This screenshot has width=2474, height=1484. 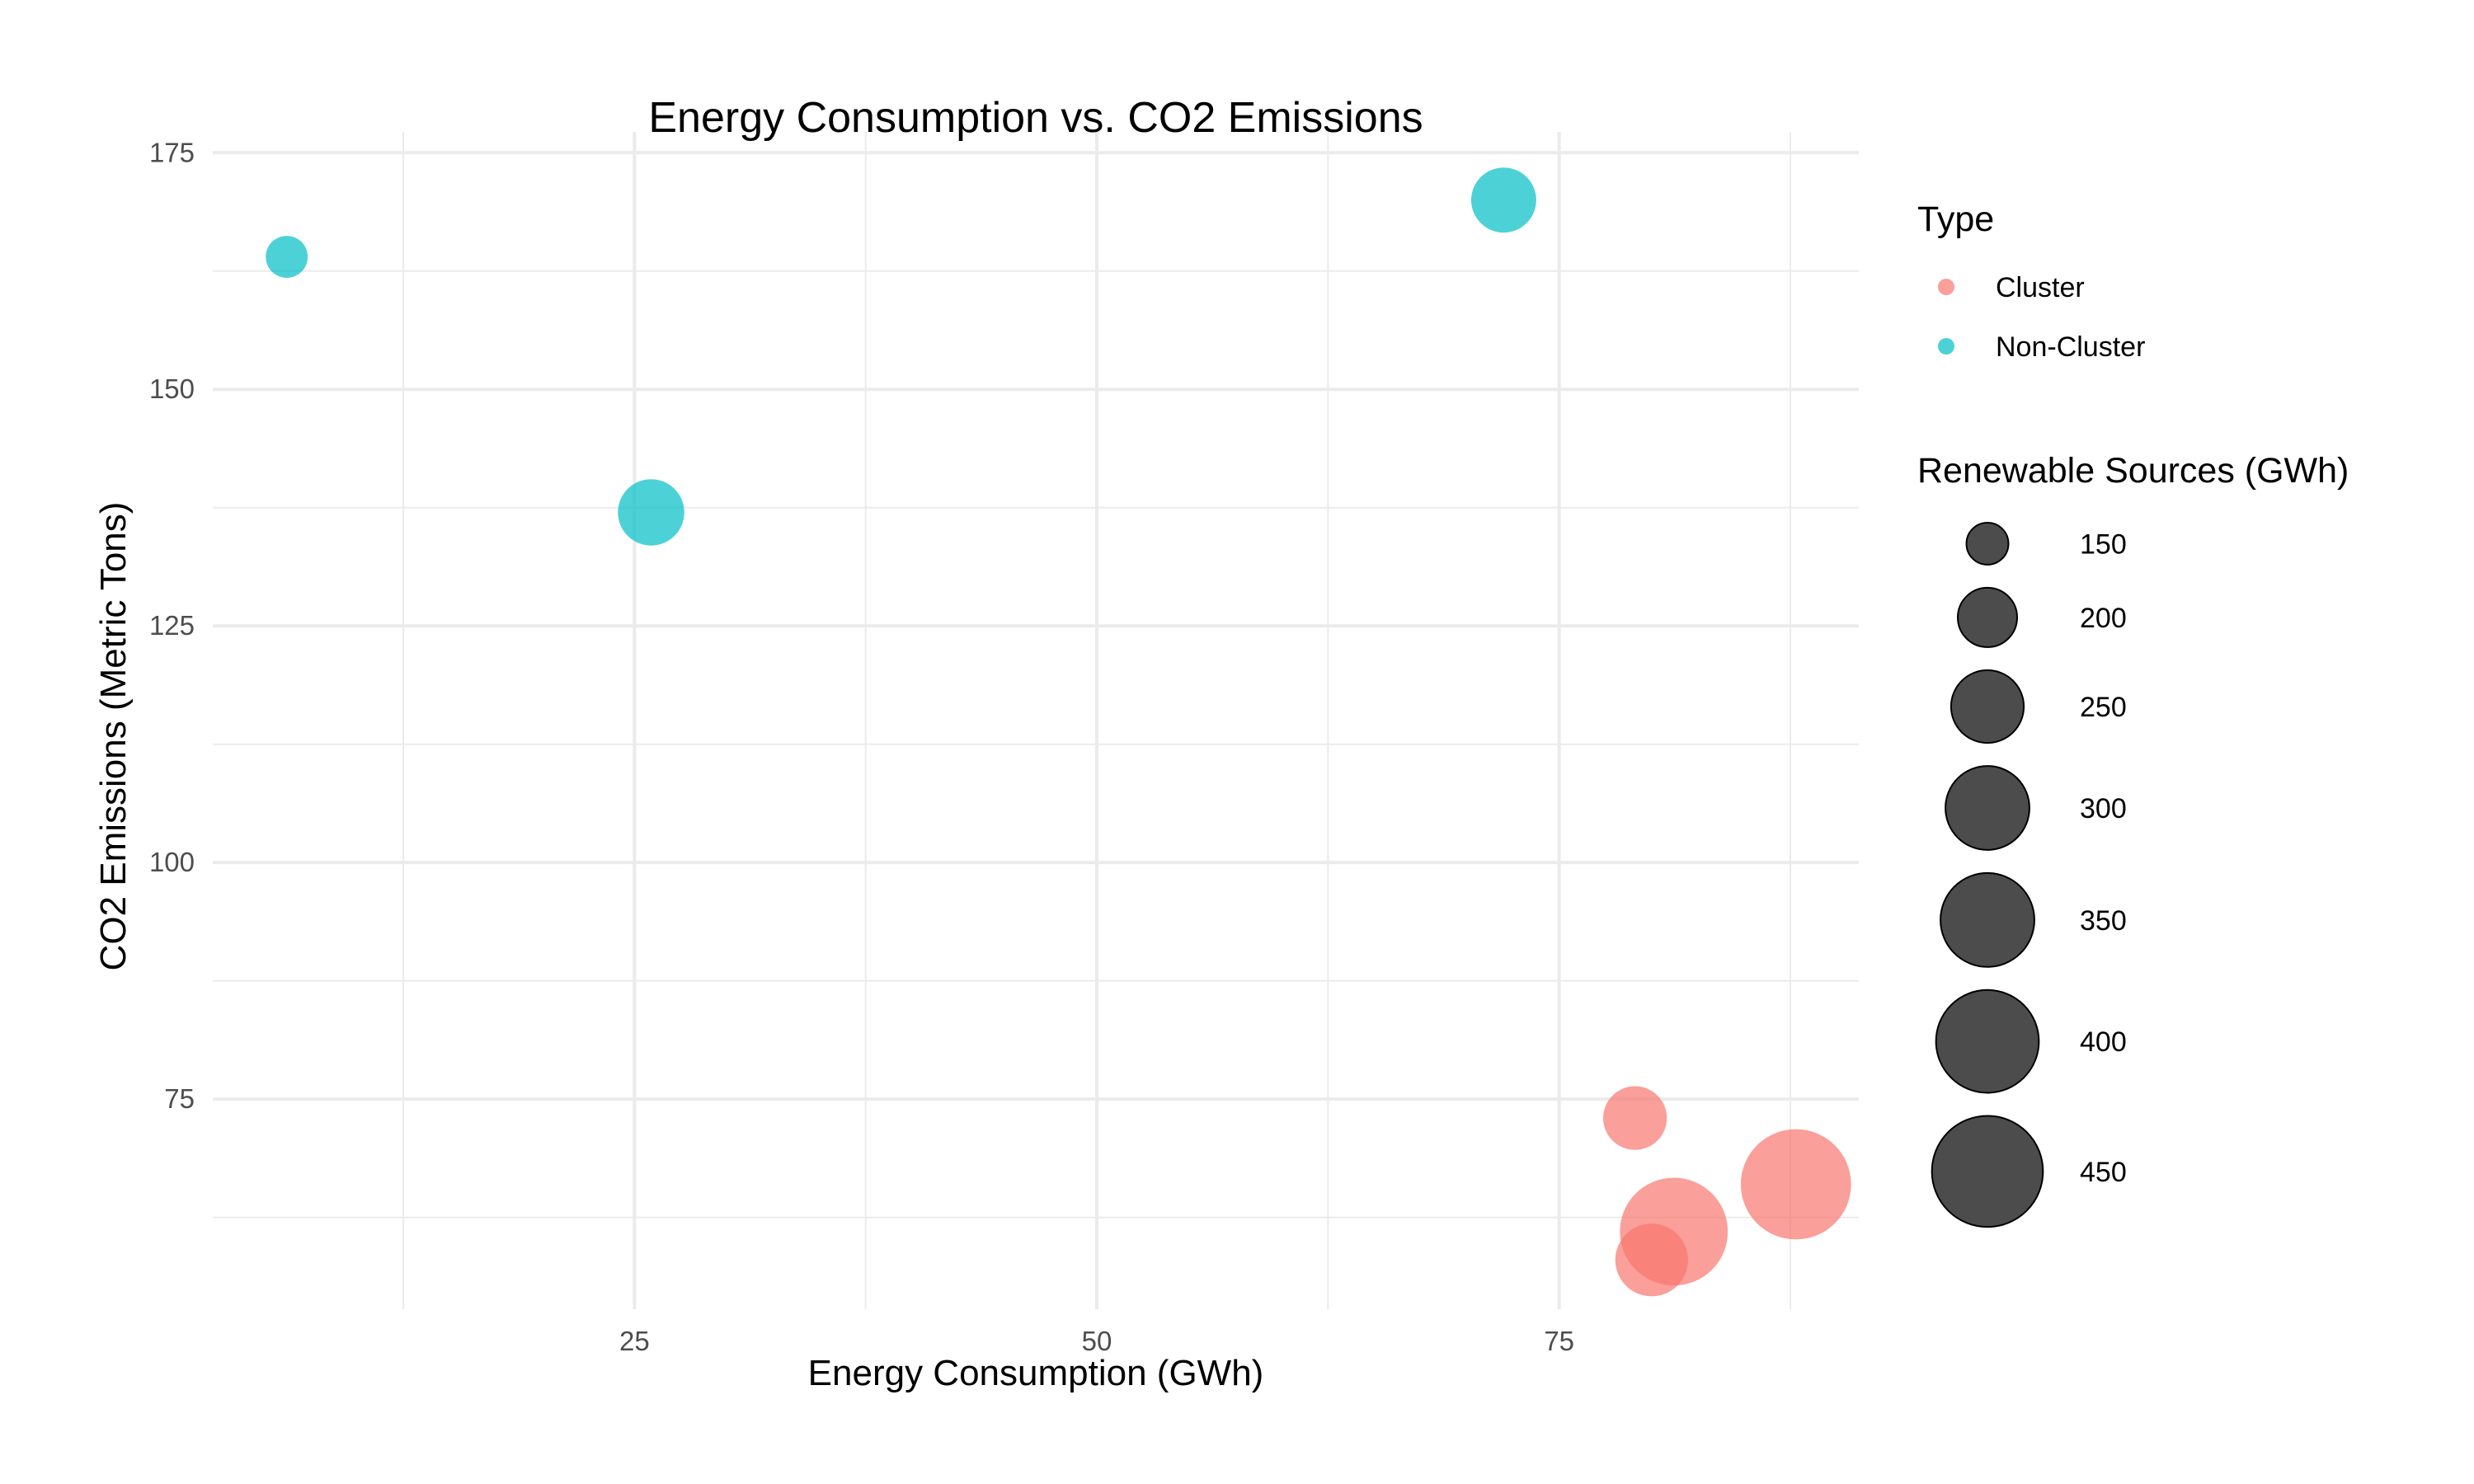 I want to click on size-legend-label: 450, so click(x=2103, y=1172).